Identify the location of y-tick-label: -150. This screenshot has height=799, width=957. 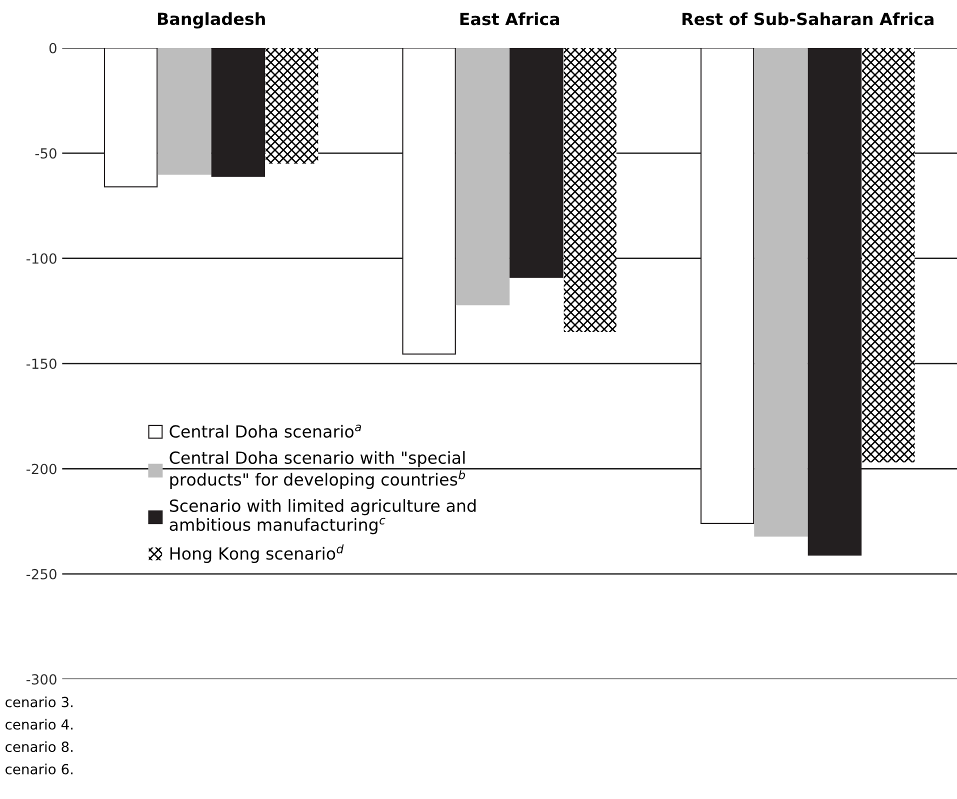
(41, 364).